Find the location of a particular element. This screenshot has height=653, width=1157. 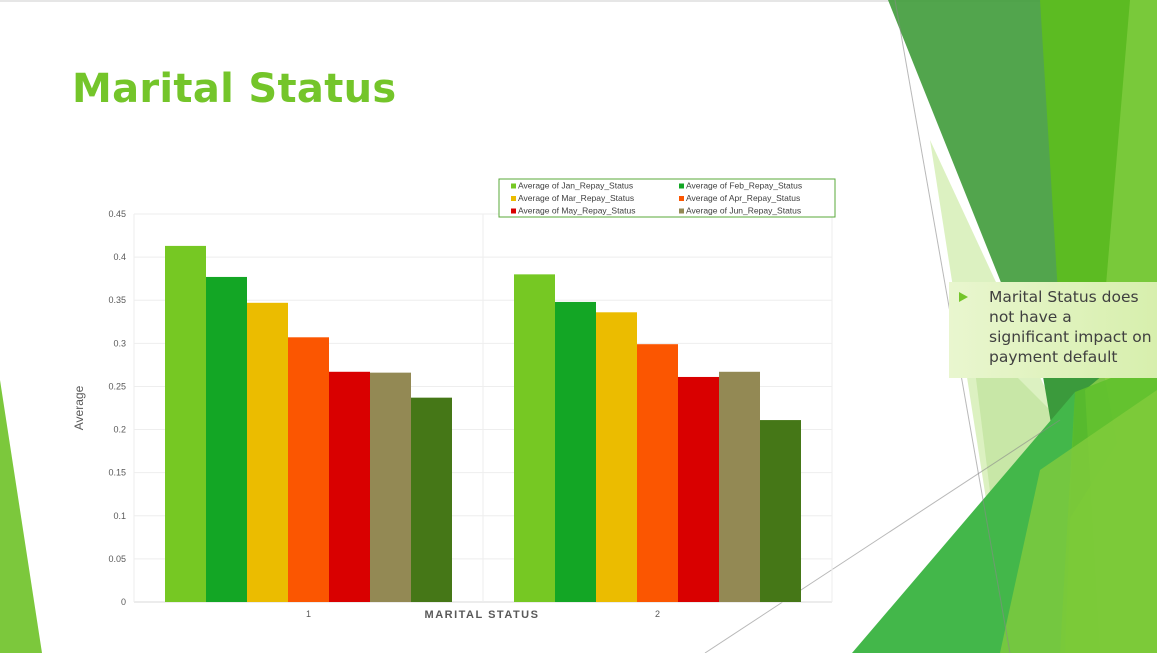

bar-cat1-series6 is located at coordinates (390, 487).